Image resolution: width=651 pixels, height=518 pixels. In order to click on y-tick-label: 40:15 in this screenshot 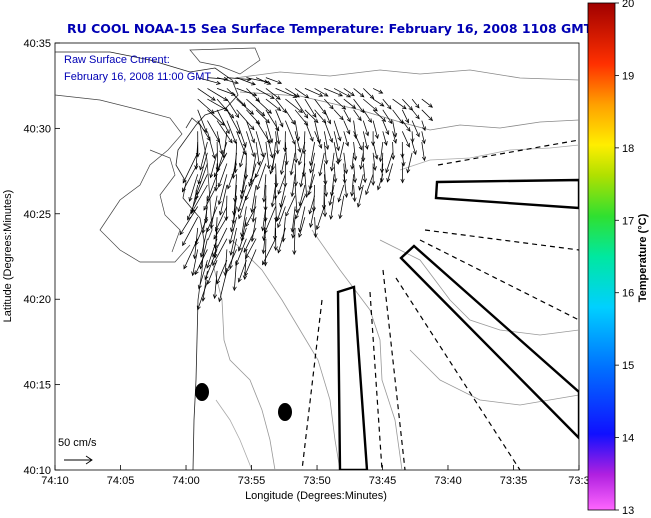, I will do `click(37, 386)`.